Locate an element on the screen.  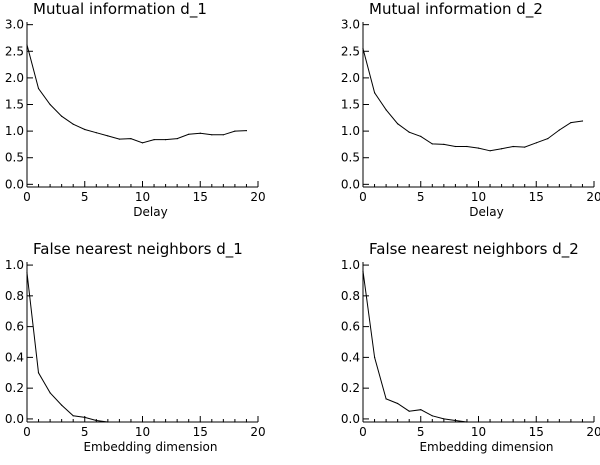
y-tick-label: 0.6 is located at coordinates (350, 327).